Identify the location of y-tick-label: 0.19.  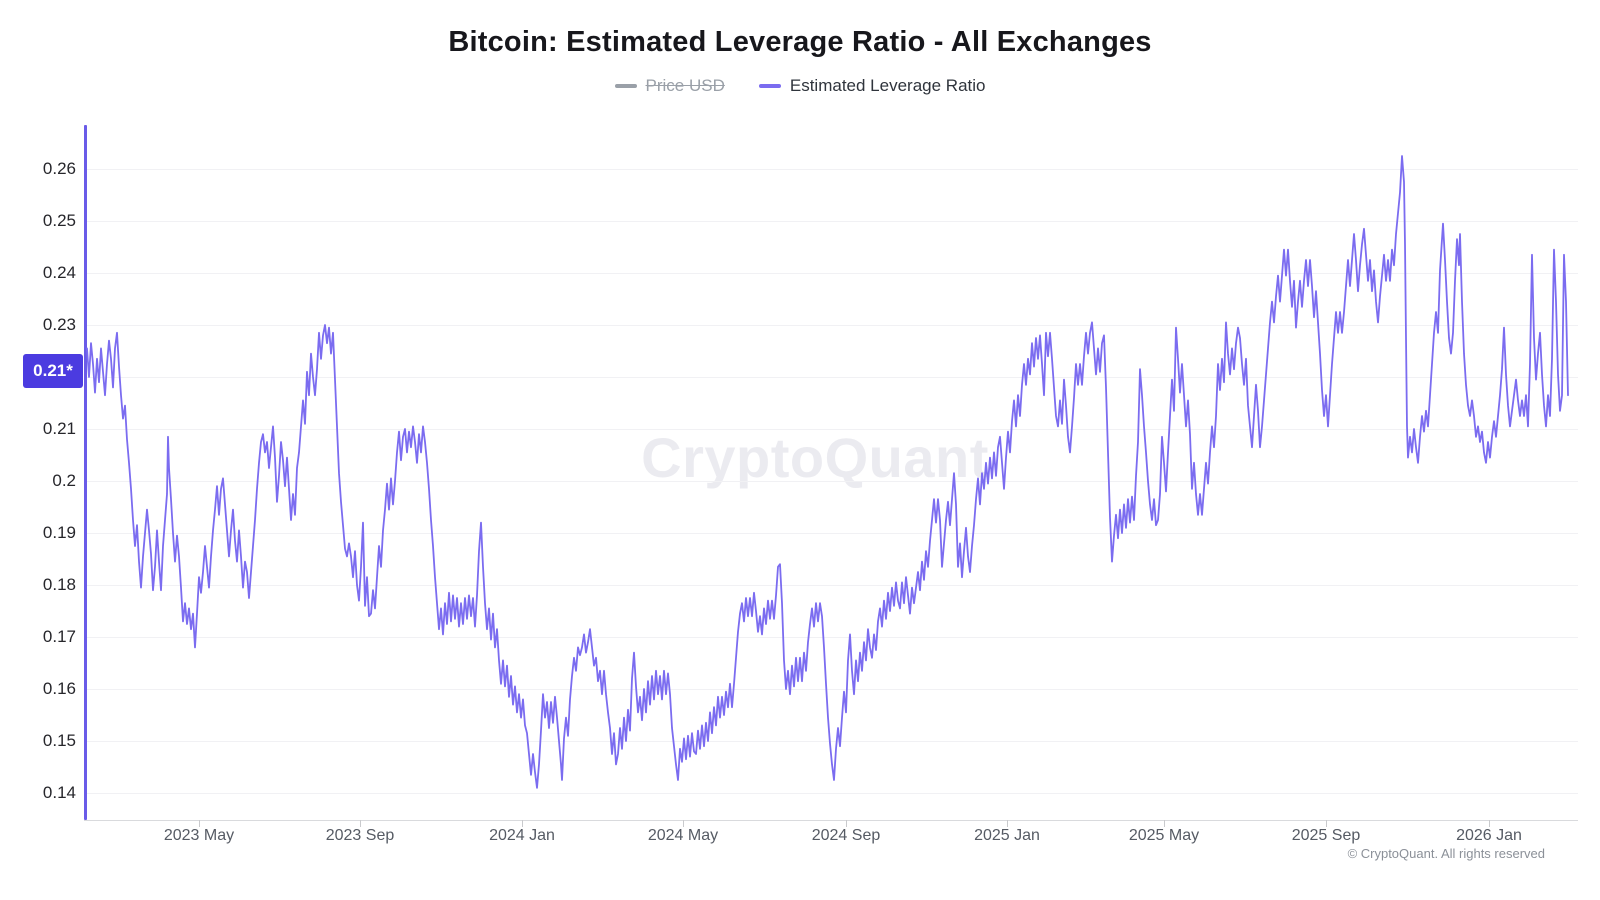
(59, 532).